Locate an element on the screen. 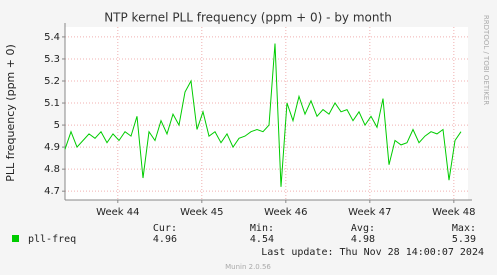  x-tick-label: Week 48 is located at coordinates (453, 212).